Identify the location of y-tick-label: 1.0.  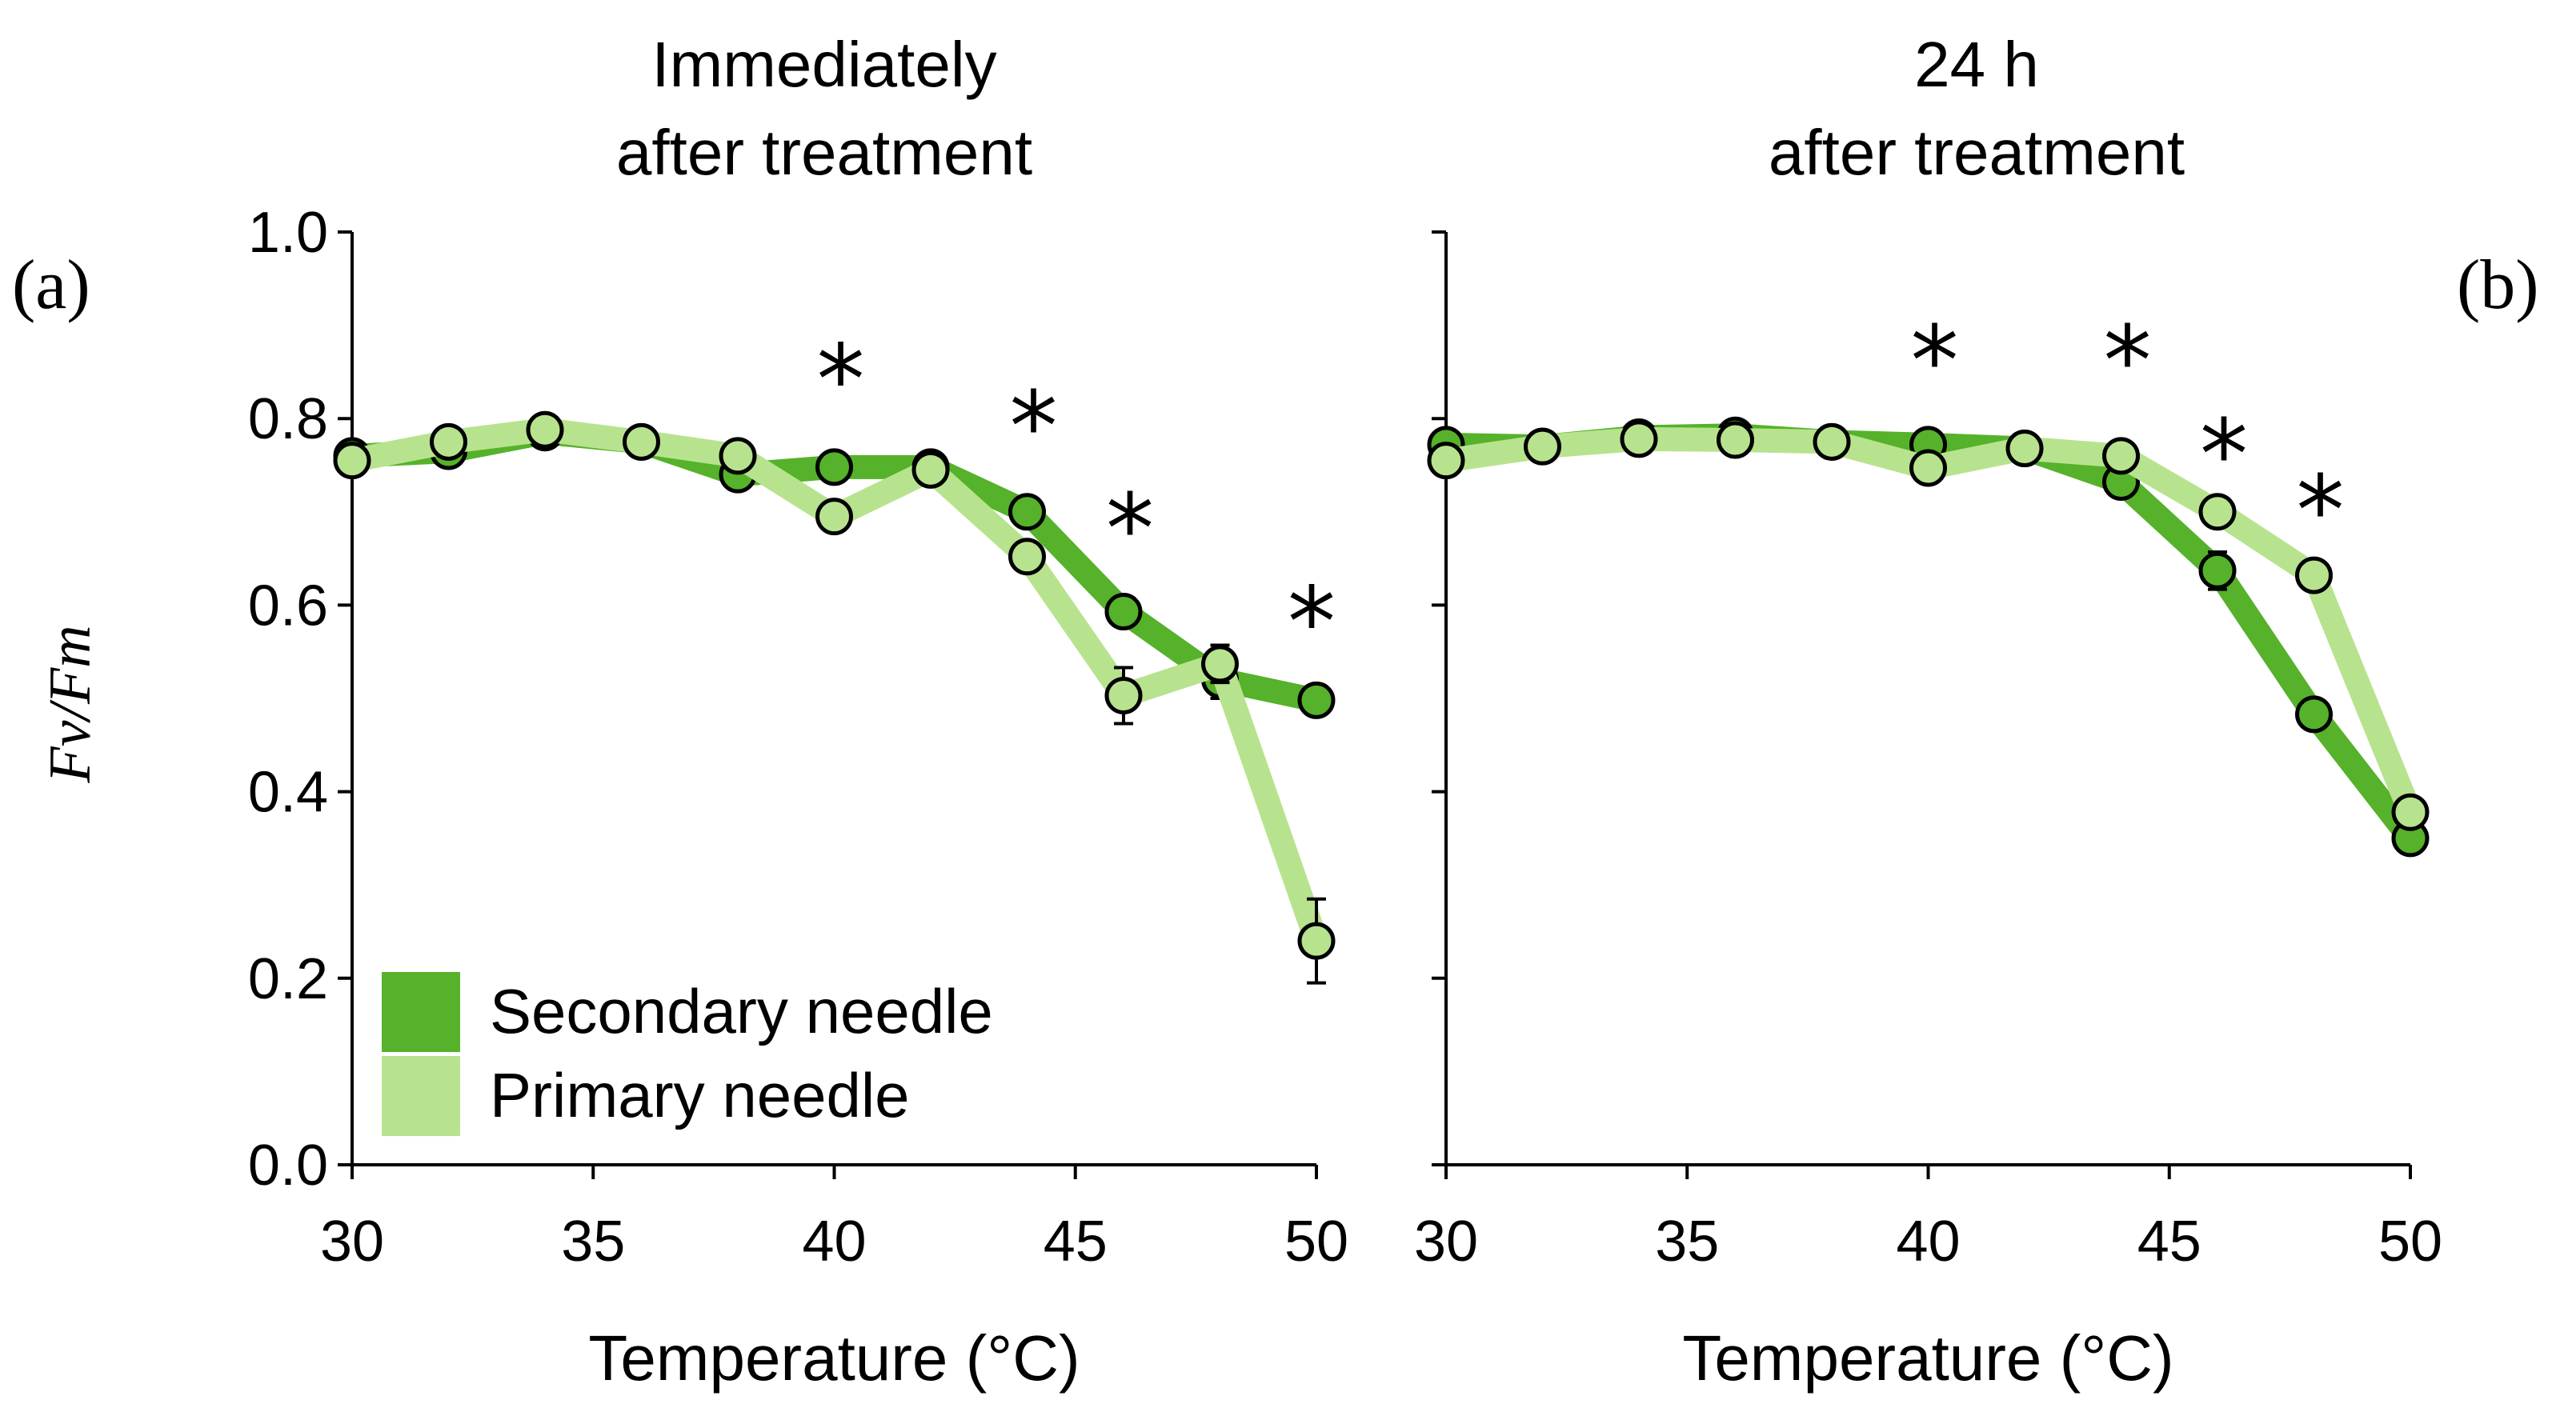
(288, 233).